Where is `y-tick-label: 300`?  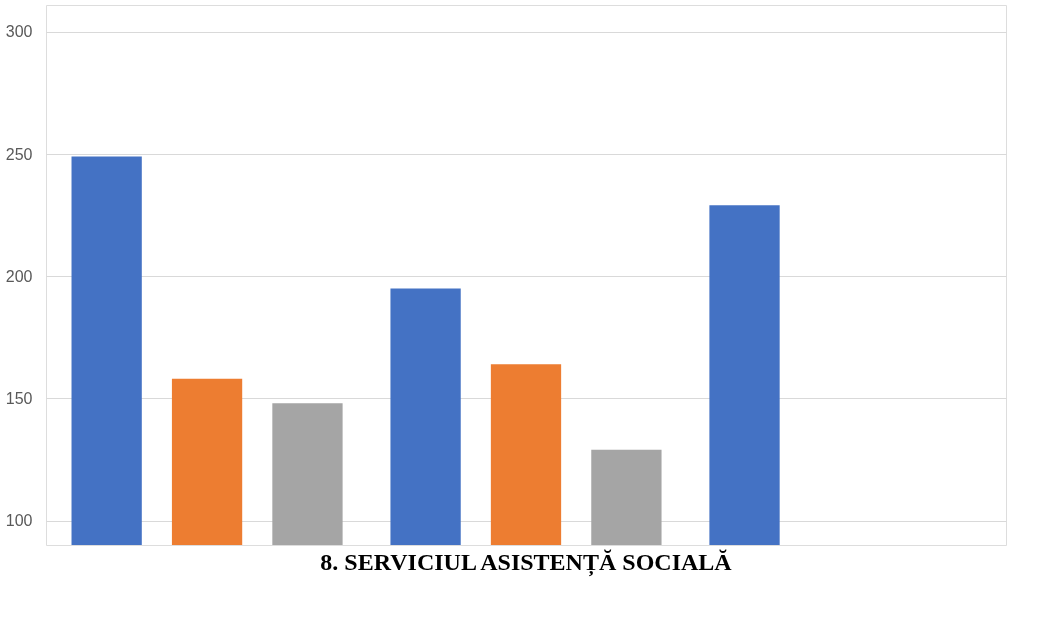
y-tick-label: 300 is located at coordinates (19, 32).